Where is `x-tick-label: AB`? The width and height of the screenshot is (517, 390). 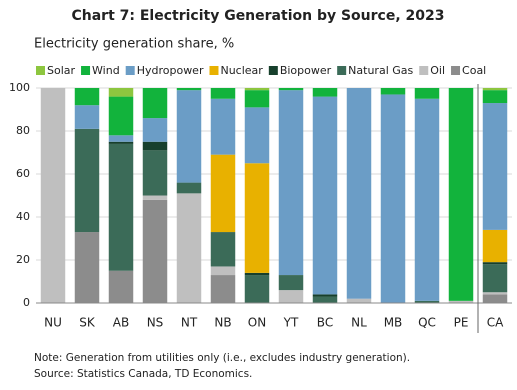 x-tick-label: AB is located at coordinates (121, 323).